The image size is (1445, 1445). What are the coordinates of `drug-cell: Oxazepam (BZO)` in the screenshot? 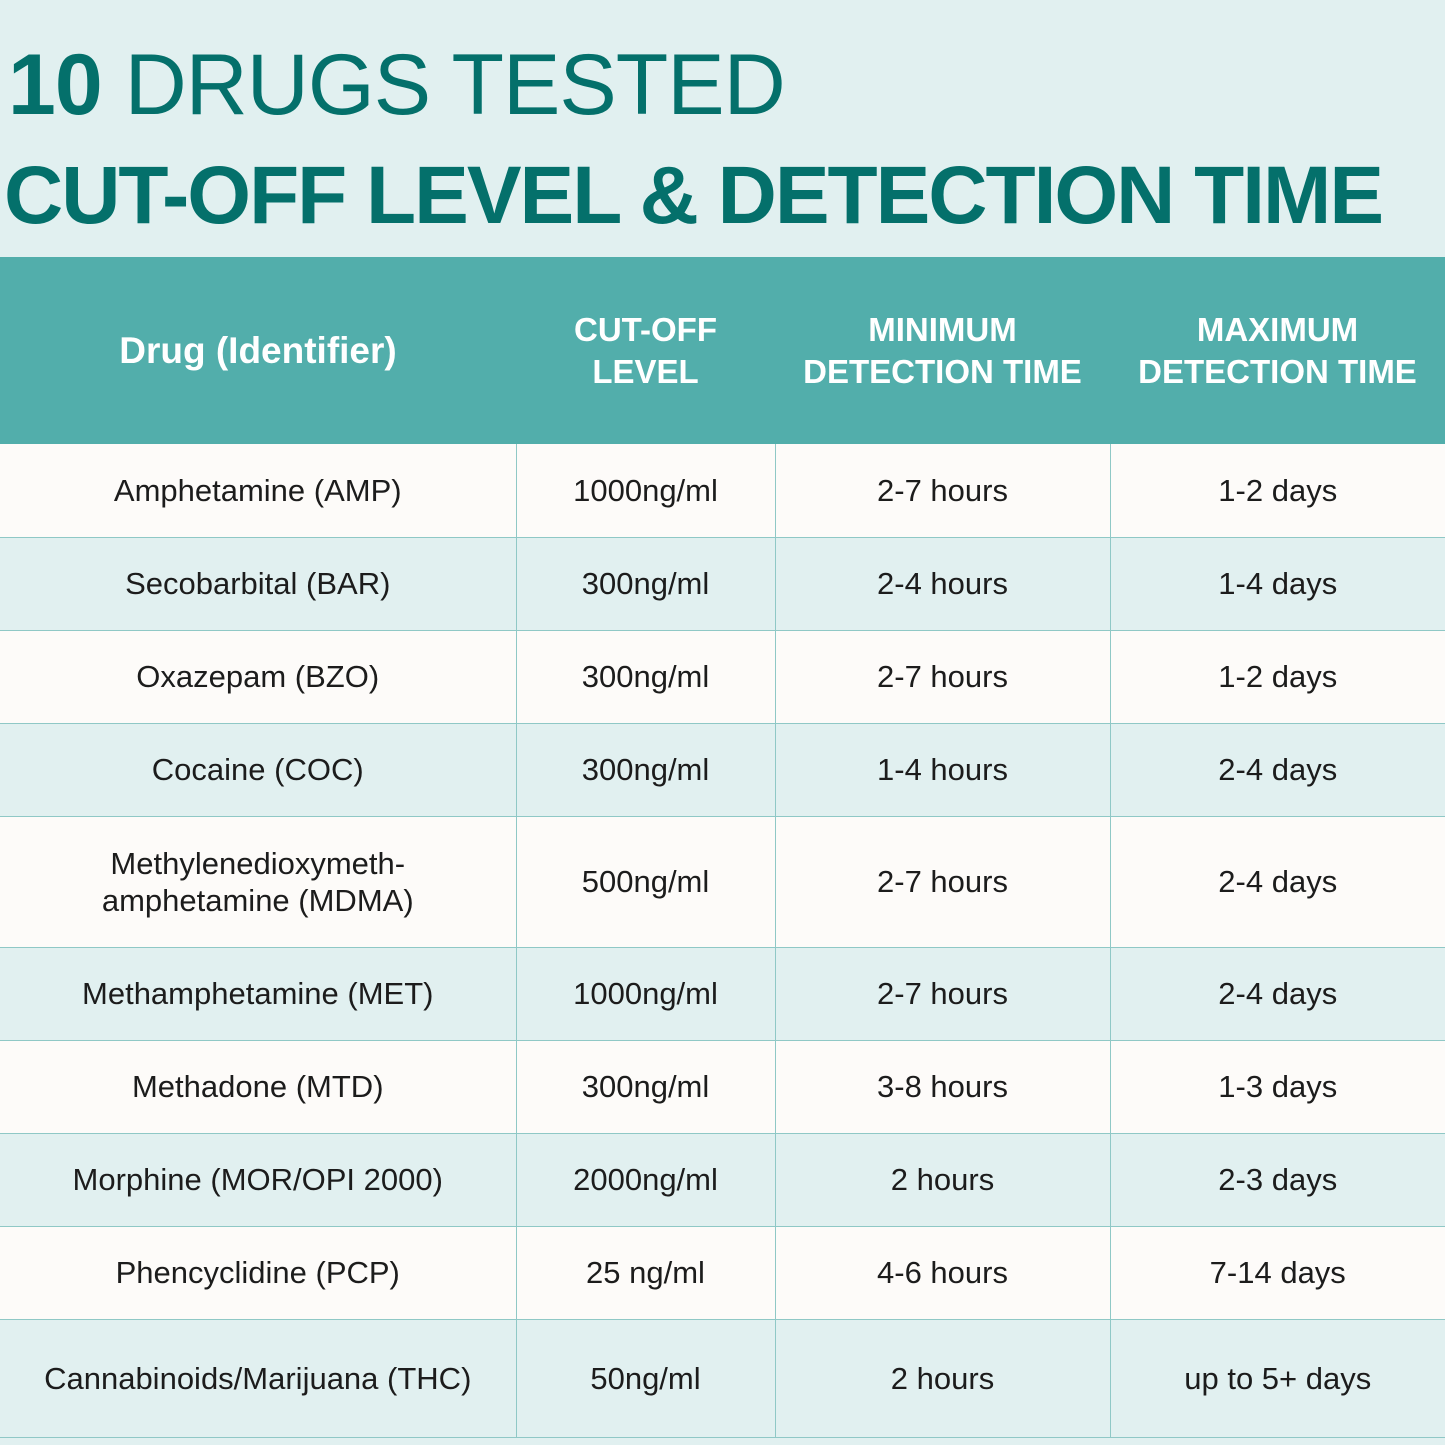 It's located at (258, 677).